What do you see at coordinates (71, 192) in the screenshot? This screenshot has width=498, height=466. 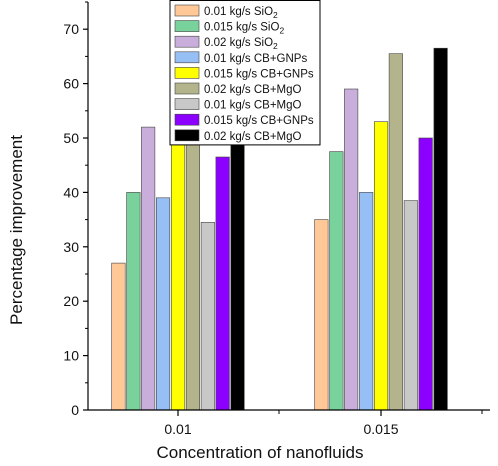 I see `y-tick-label: 40` at bounding box center [71, 192].